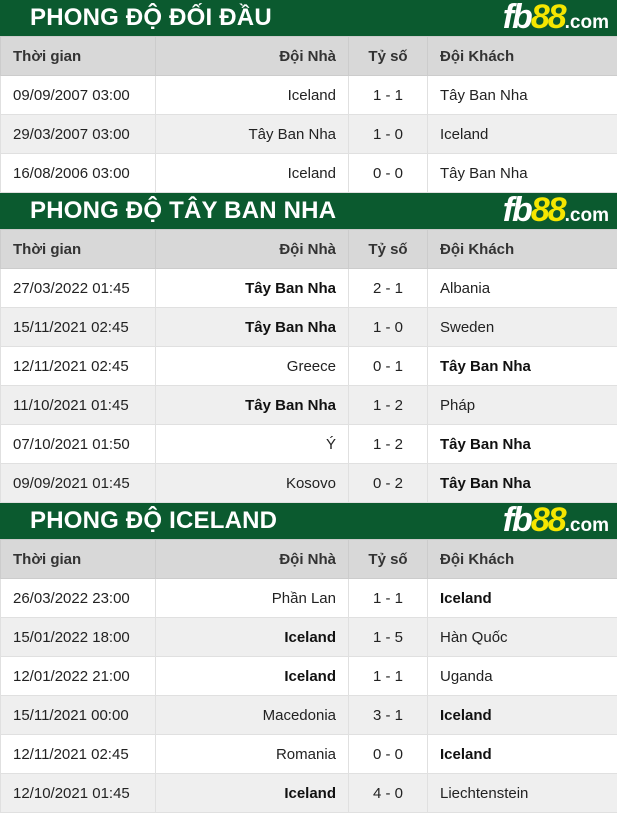 This screenshot has width=617, height=813. I want to click on away-team: Sweden, so click(522, 327).